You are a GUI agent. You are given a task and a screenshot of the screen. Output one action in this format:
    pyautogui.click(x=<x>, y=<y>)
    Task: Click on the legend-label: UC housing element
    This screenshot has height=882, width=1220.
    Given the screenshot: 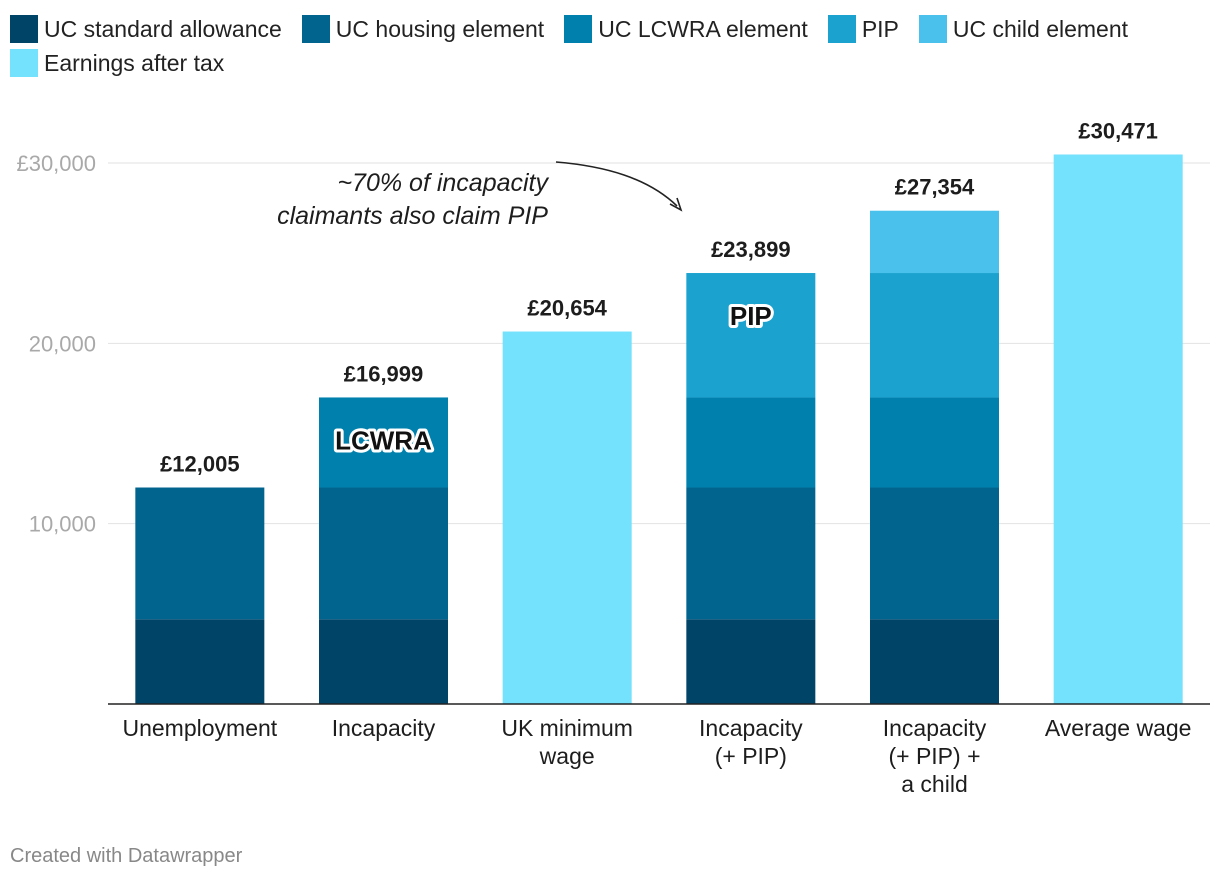 What is the action you would take?
    pyautogui.click(x=440, y=28)
    